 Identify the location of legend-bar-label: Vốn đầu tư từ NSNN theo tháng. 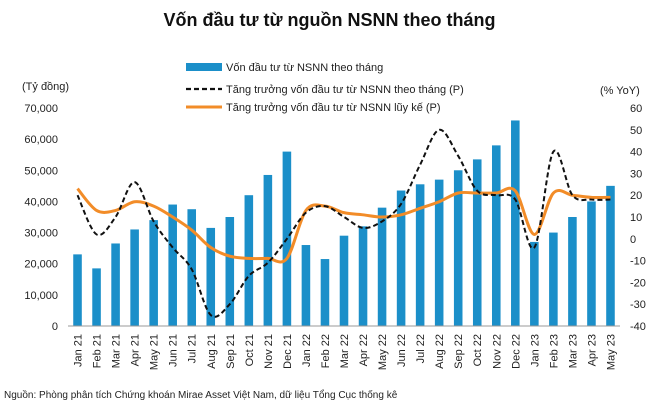
(304, 68).